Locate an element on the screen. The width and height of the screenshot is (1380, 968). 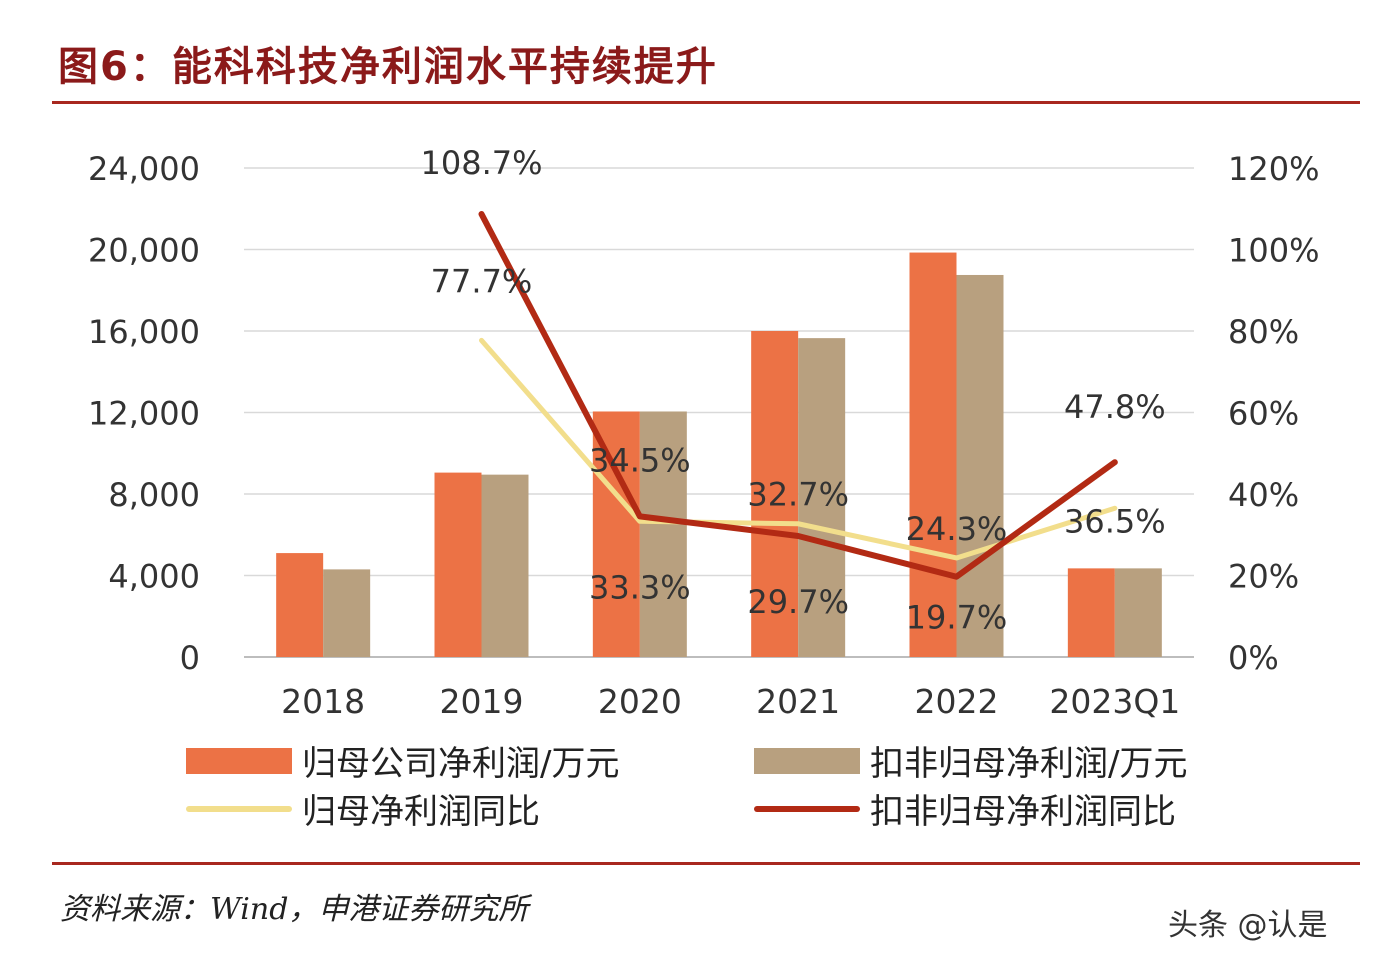
x-tick-label: 2019 is located at coordinates (482, 701).